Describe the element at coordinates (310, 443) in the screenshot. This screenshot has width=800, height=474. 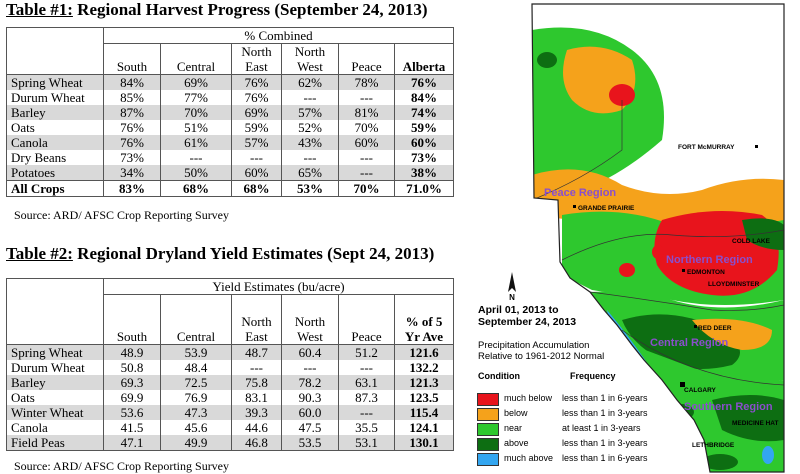
I see `table-cell: 53.5` at that location.